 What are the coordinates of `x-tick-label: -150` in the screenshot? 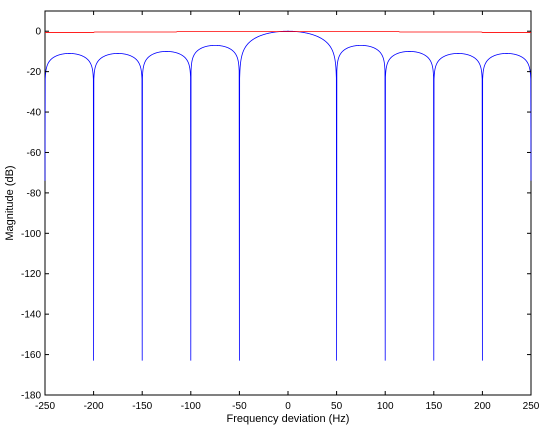 It's located at (142, 406).